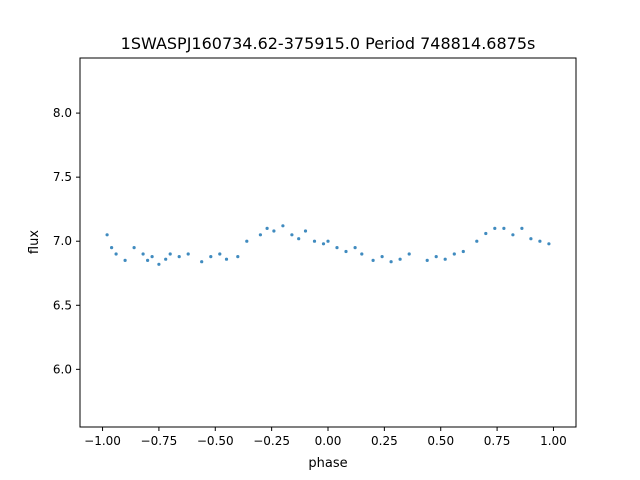  What do you see at coordinates (62, 177) in the screenshot?
I see `y-tick-label: 7.5` at bounding box center [62, 177].